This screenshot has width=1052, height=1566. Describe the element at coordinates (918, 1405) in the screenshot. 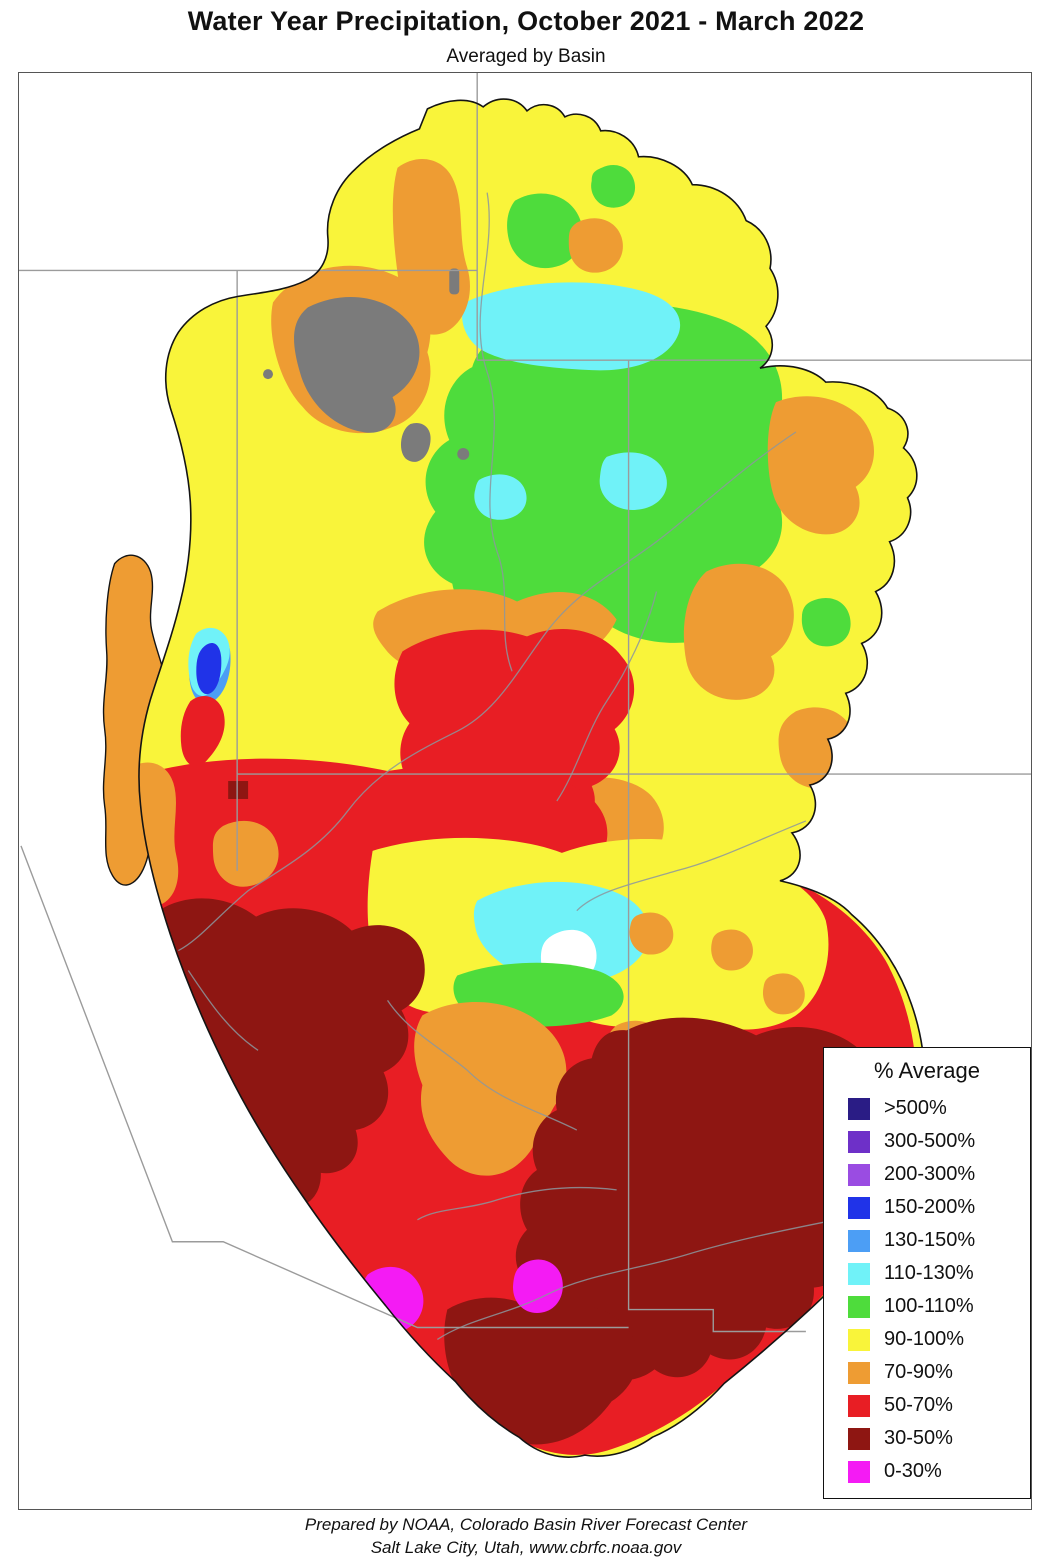

I see `legend-item-label: 50-70%` at that location.